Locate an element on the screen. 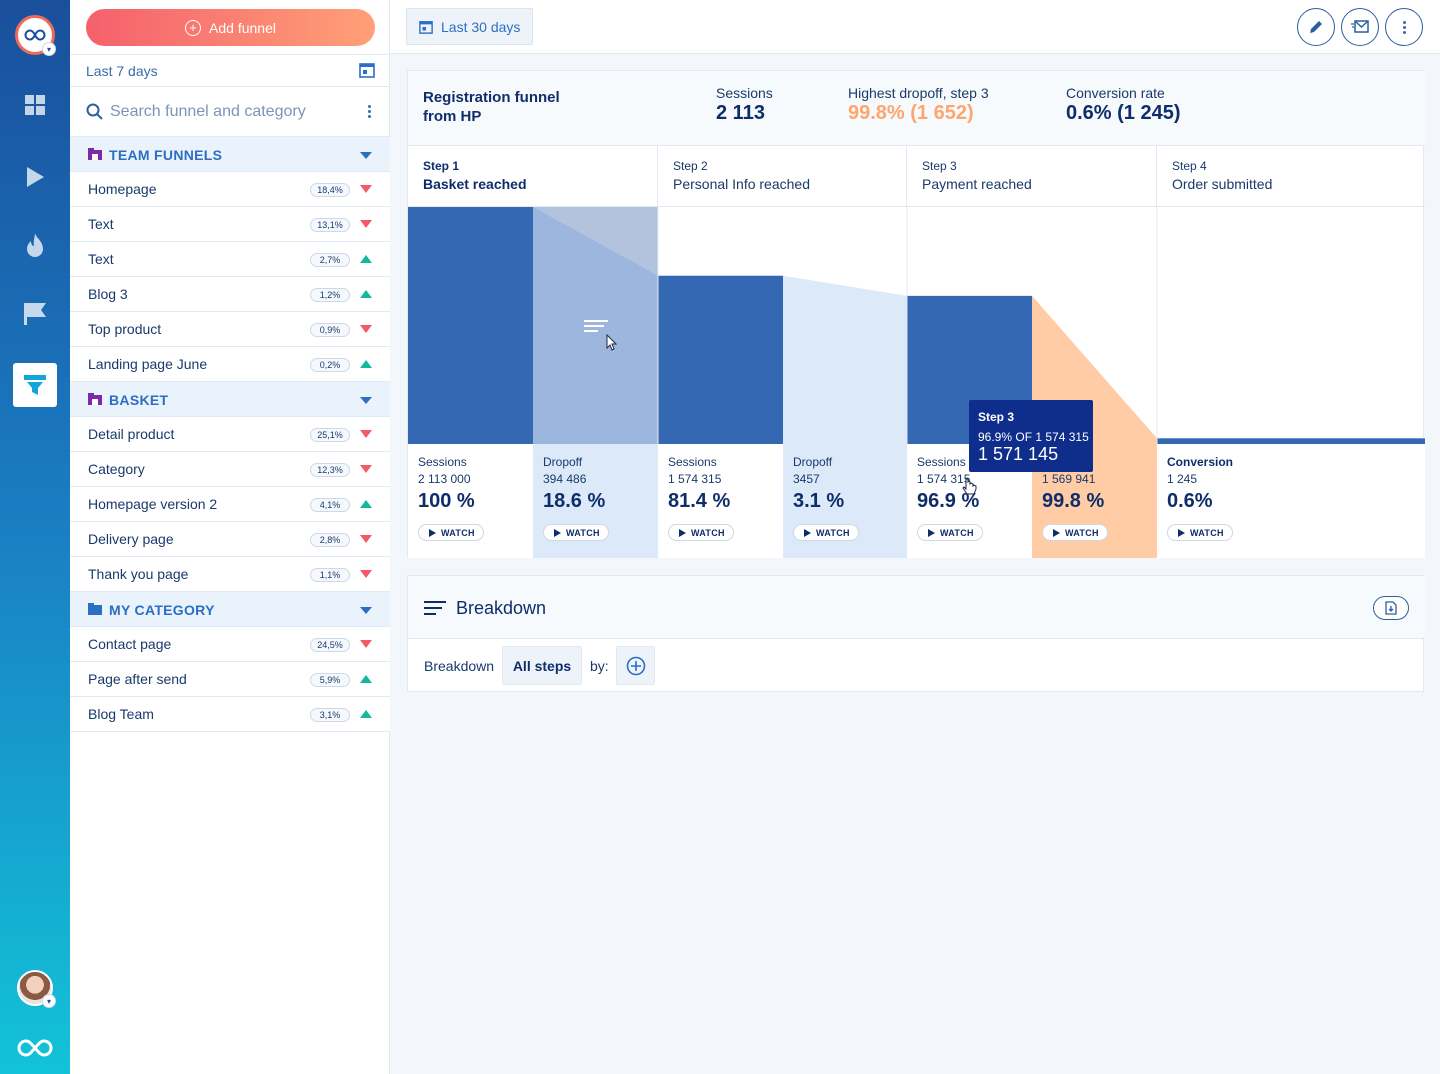 The height and width of the screenshot is (1074, 1440). list-item: Homepage 18,4% is located at coordinates (230, 189).